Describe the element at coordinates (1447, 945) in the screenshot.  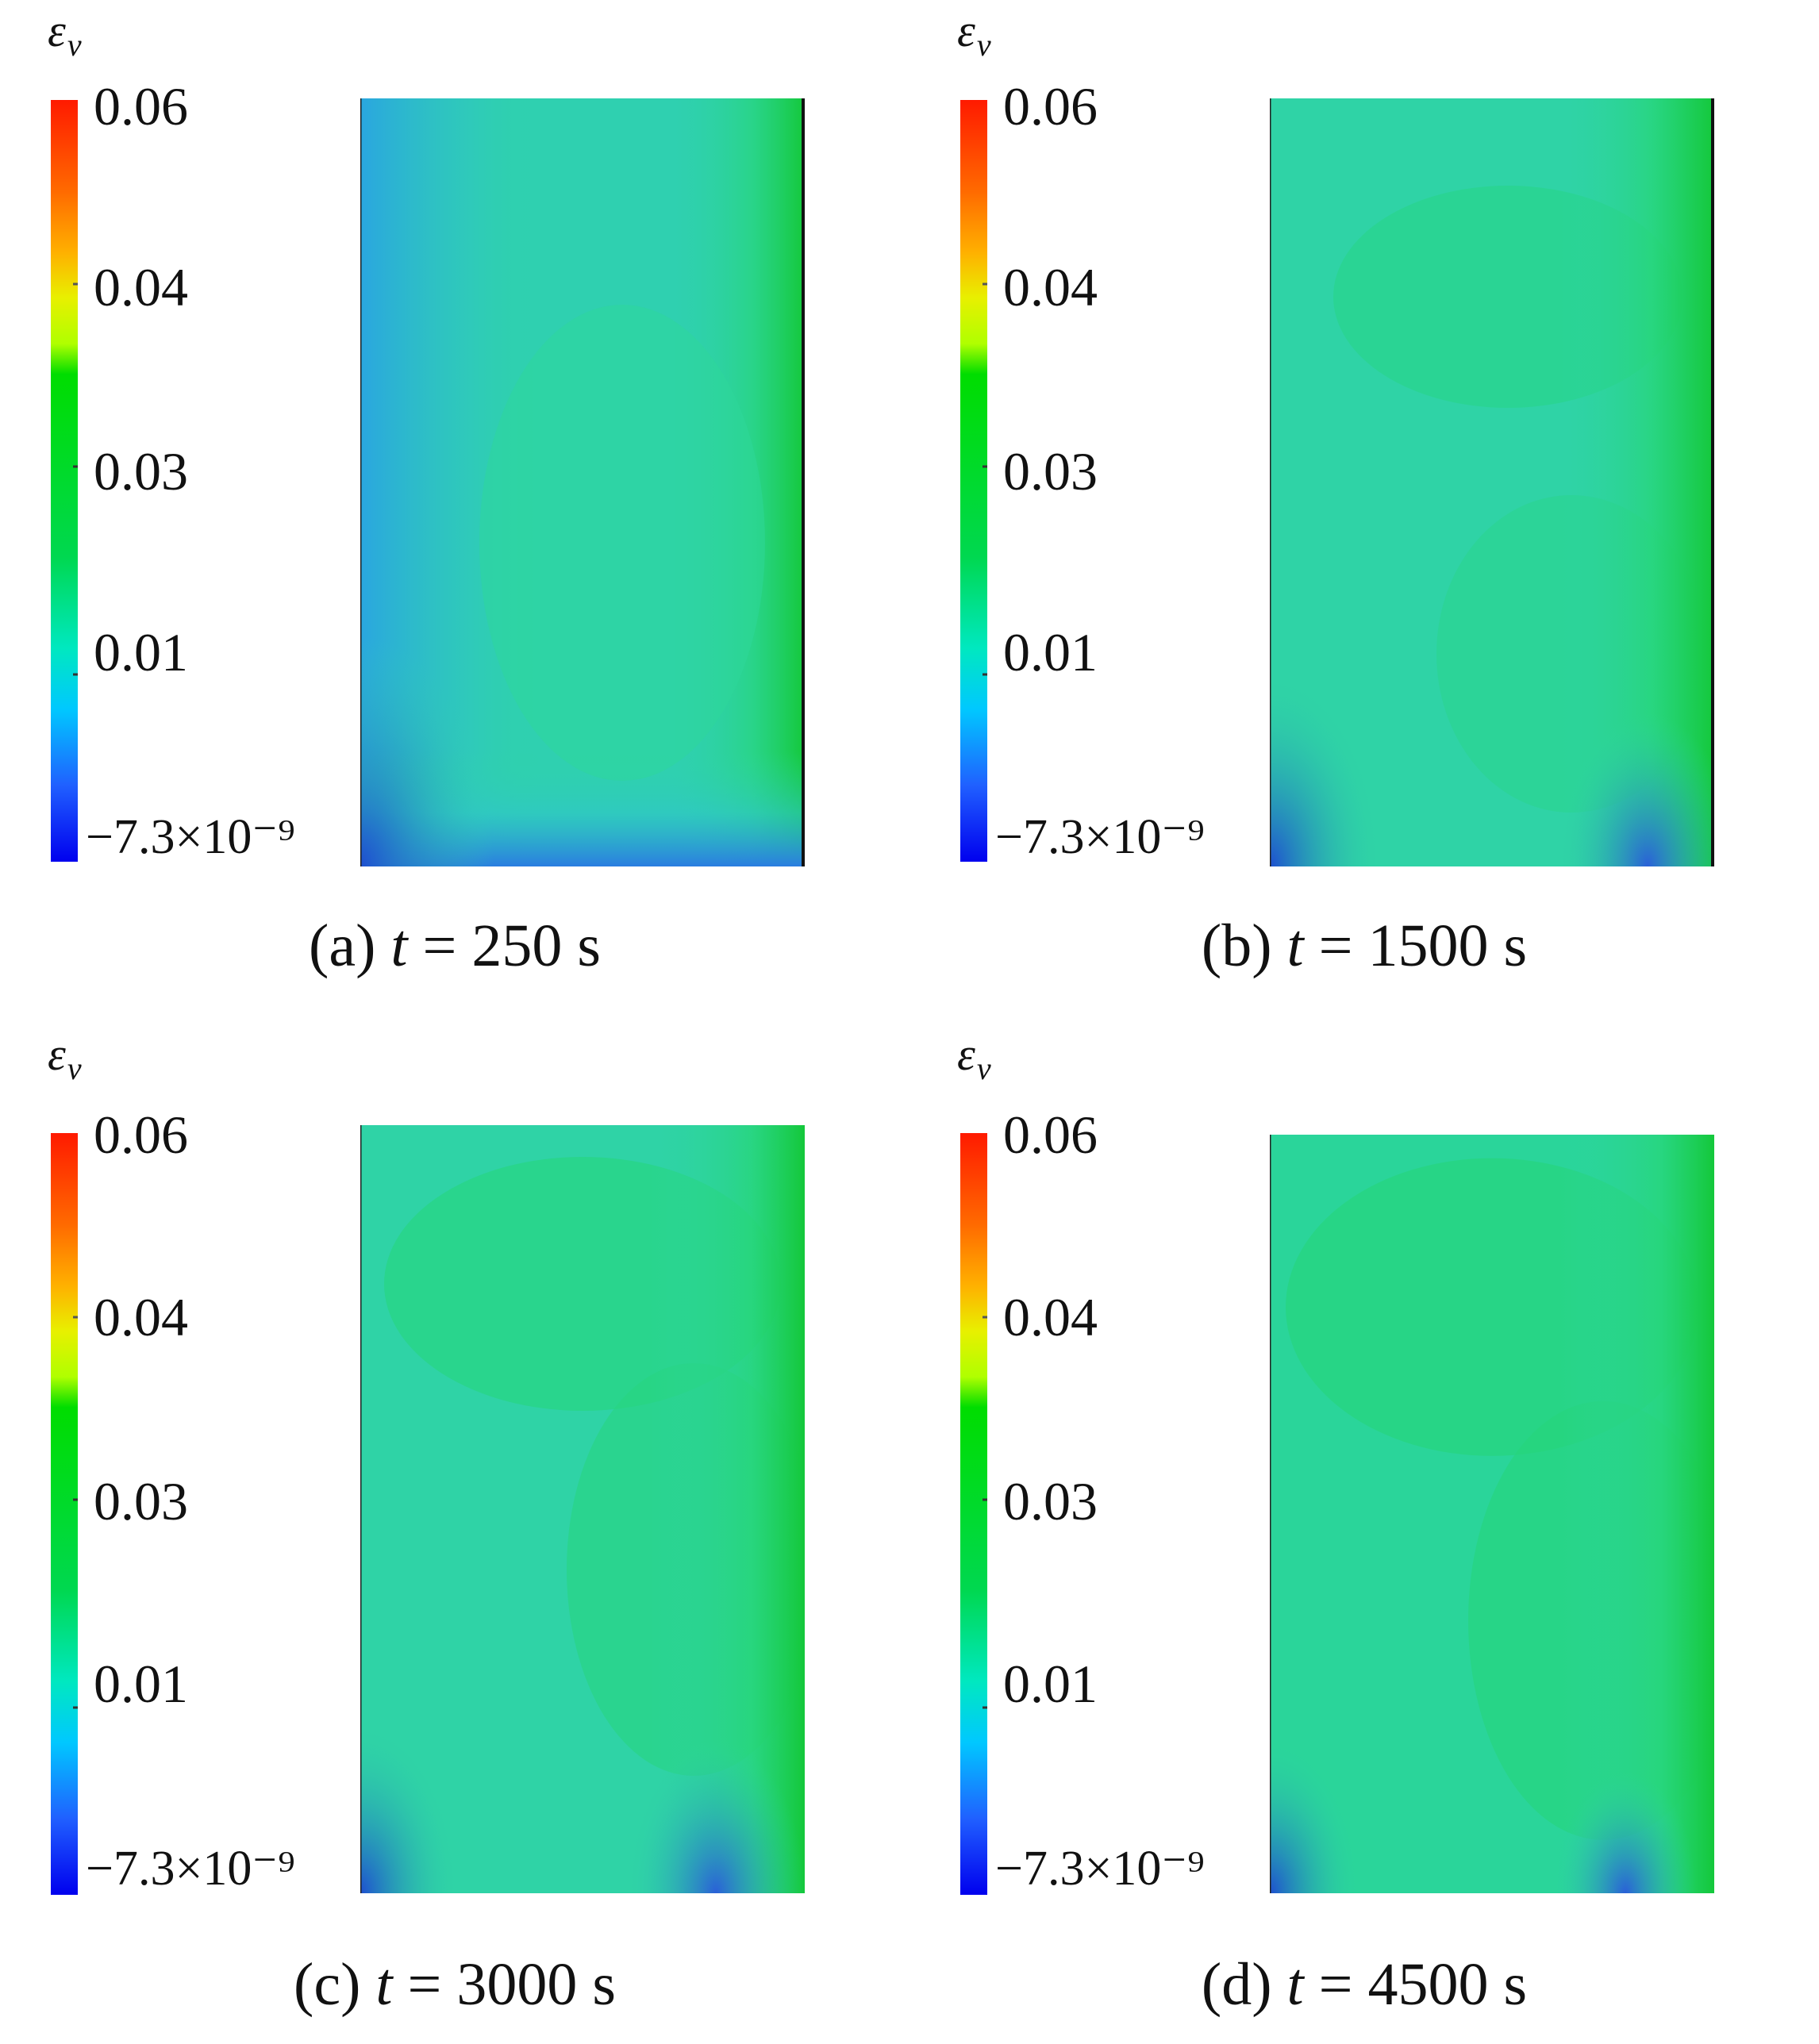
I see `caption-value: 1500 s` at that location.